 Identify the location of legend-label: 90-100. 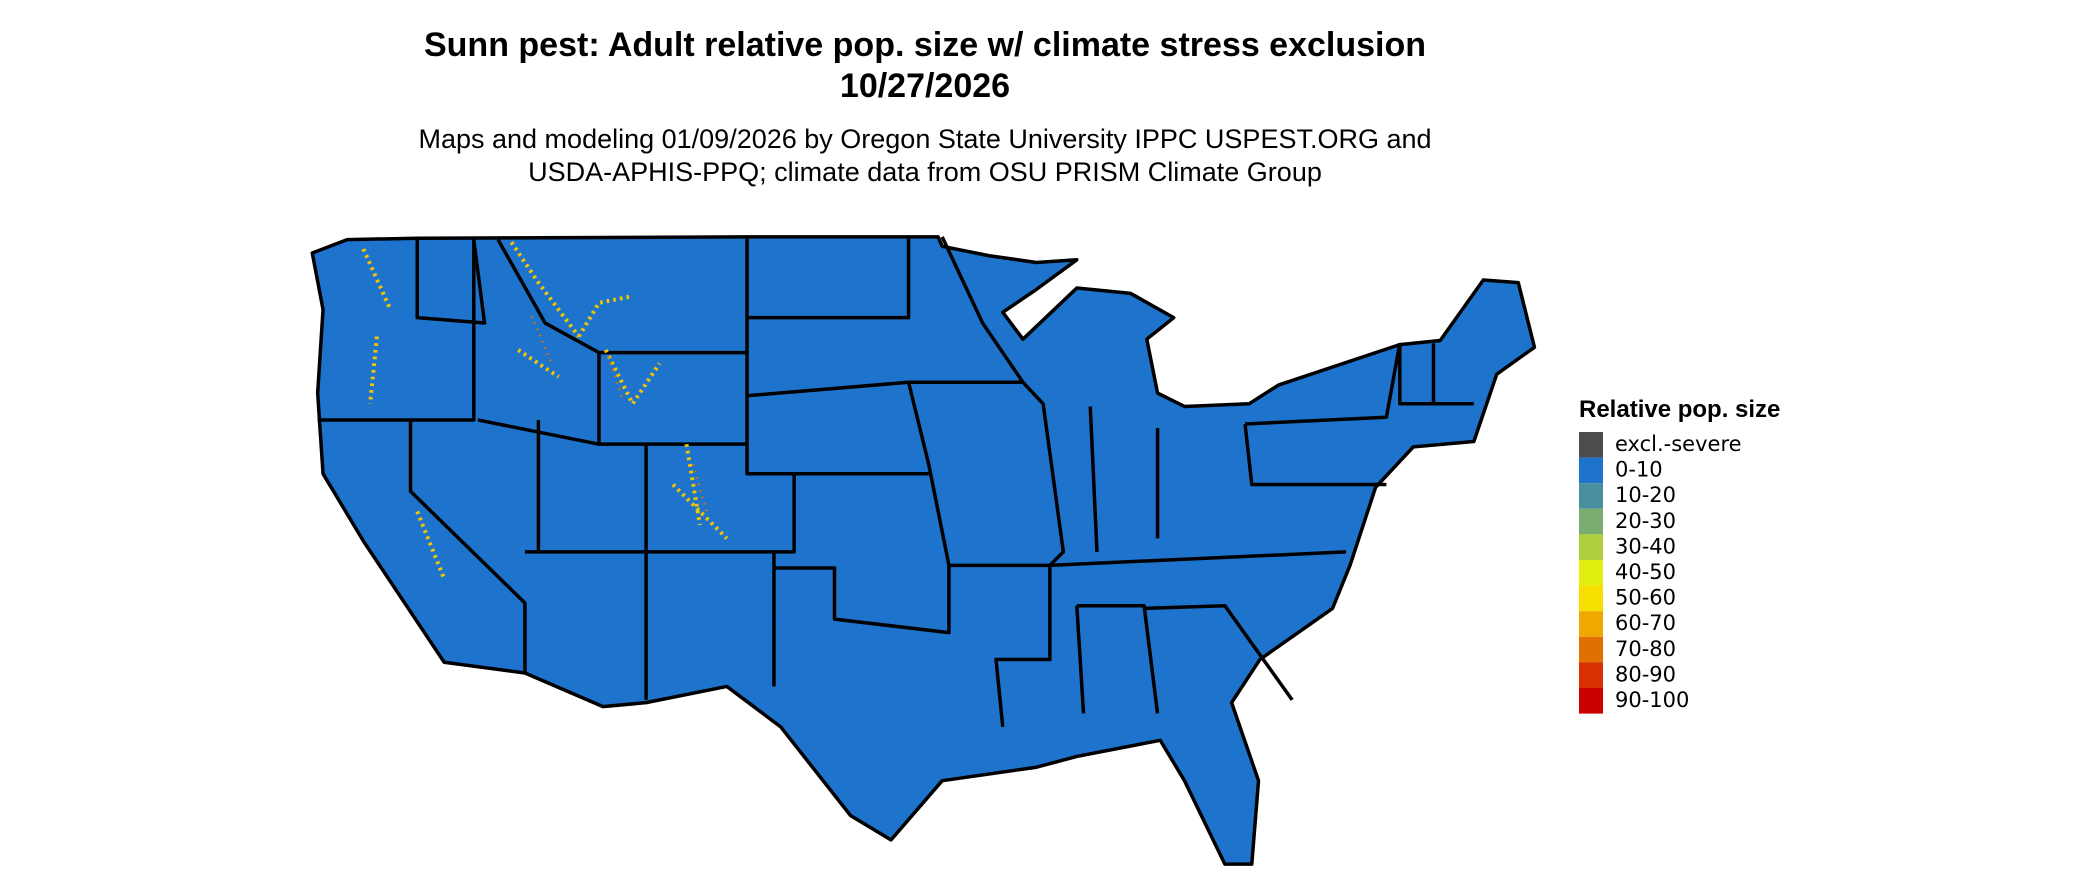
(1652, 700).